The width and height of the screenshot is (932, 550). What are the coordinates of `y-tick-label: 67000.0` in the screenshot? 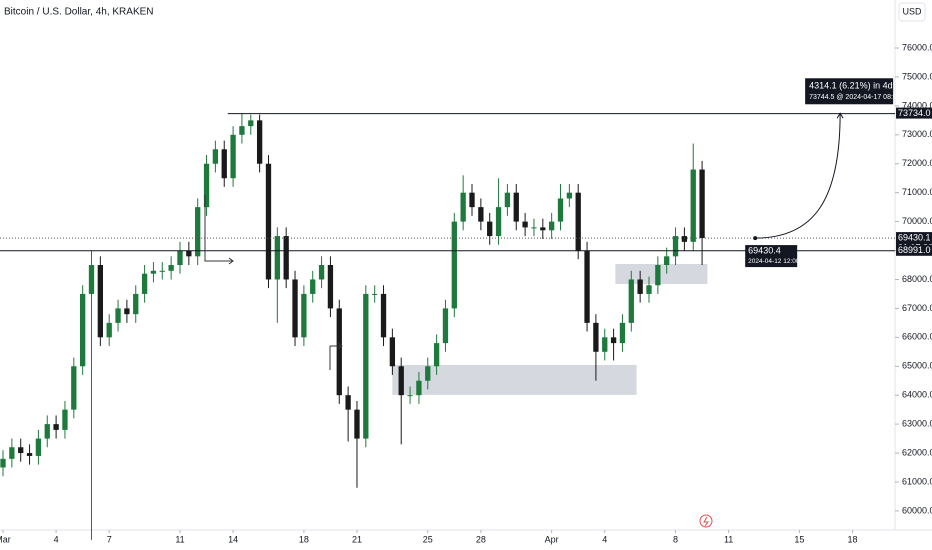 It's located at (917, 308).